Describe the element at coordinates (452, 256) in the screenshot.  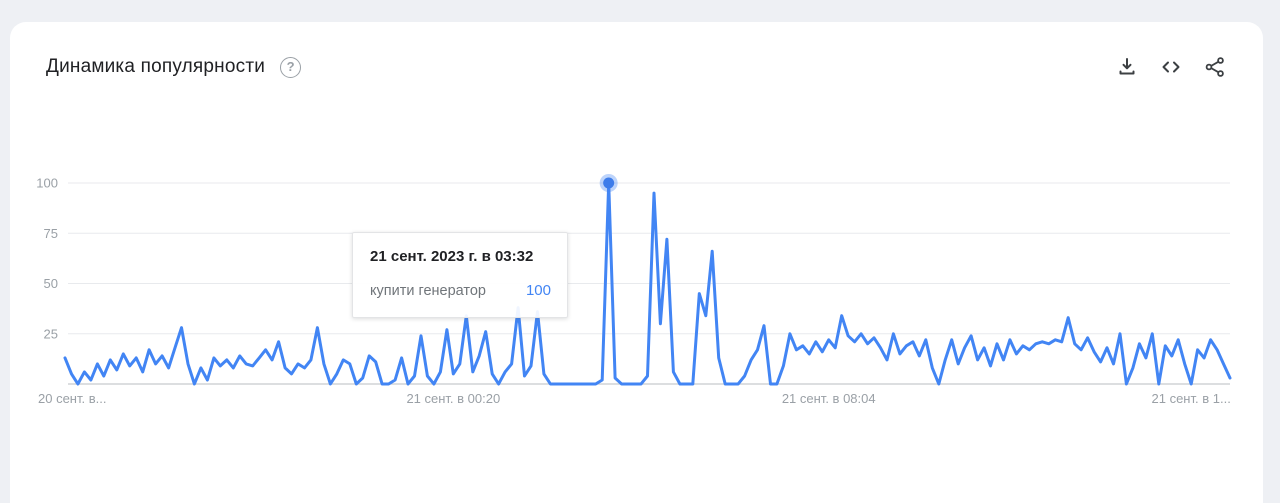
I see `tooltip-date: 21 сент. 2023 г. в 03:32` at that location.